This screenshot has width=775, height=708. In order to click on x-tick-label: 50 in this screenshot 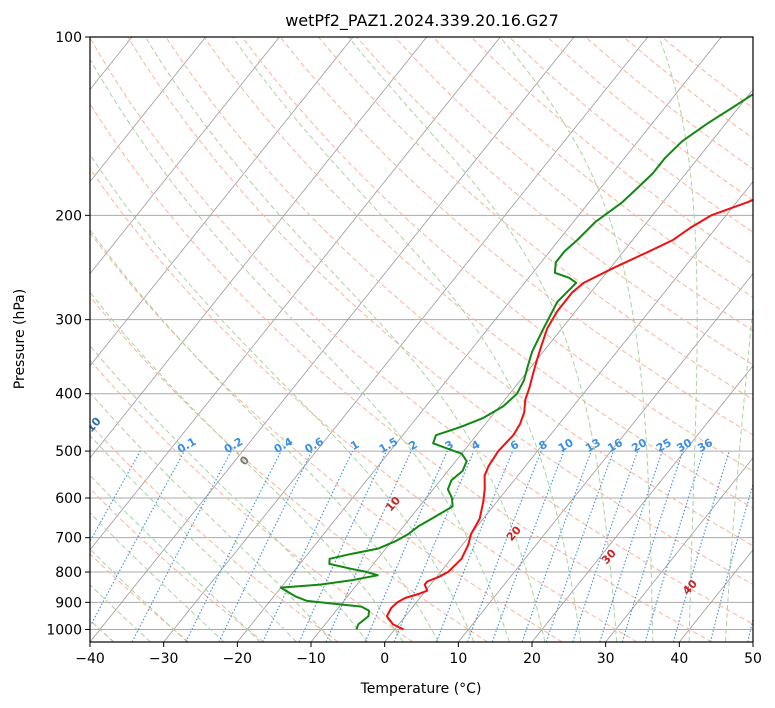, I will do `click(753, 659)`.